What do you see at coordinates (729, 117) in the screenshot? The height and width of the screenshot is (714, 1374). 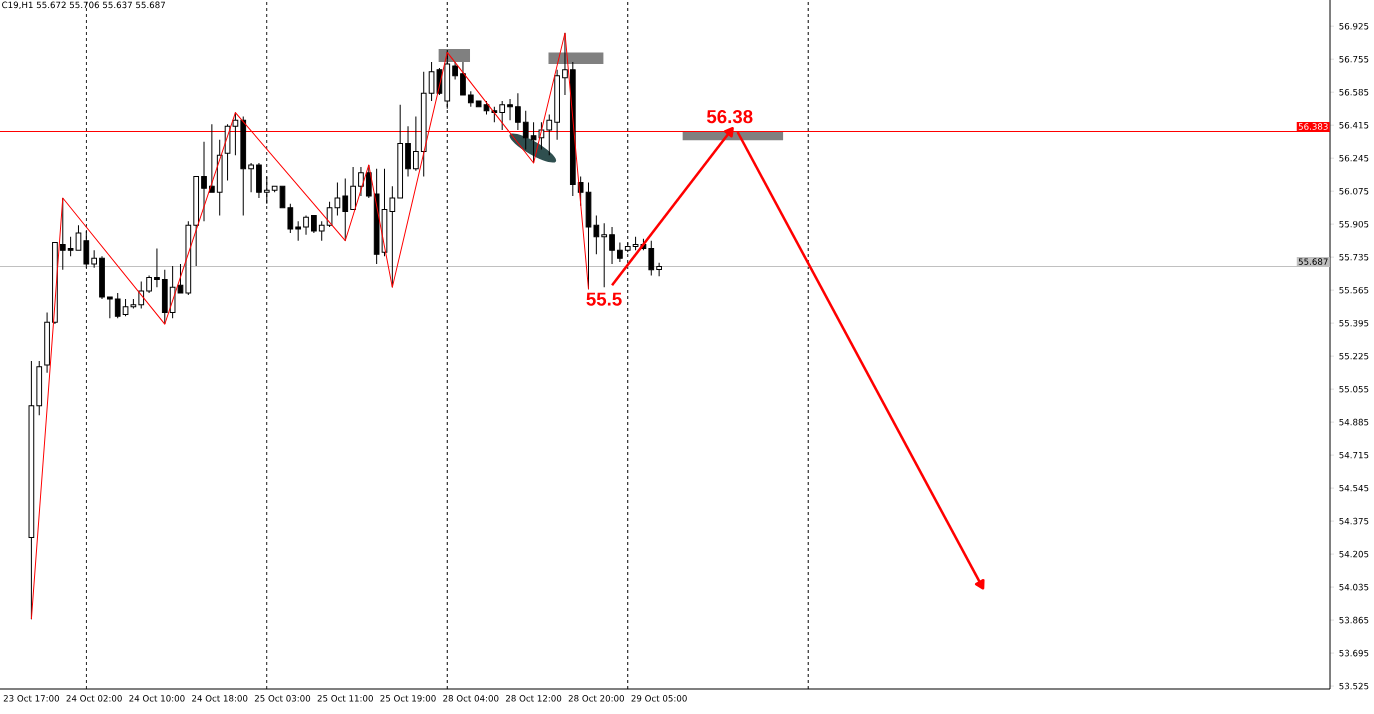 I see `annotation: 56.38` at bounding box center [729, 117].